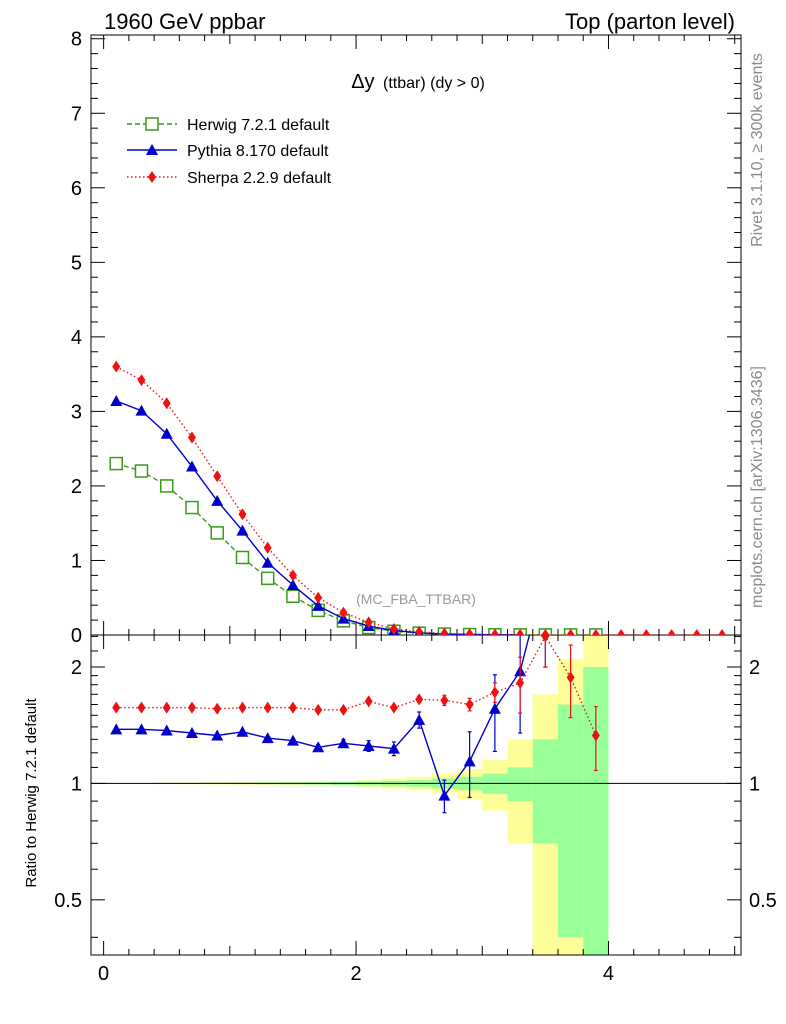 The image size is (786, 1024). I want to click on legend-entry-sherpa: Sherpa 2.2.9 default, so click(229, 178).